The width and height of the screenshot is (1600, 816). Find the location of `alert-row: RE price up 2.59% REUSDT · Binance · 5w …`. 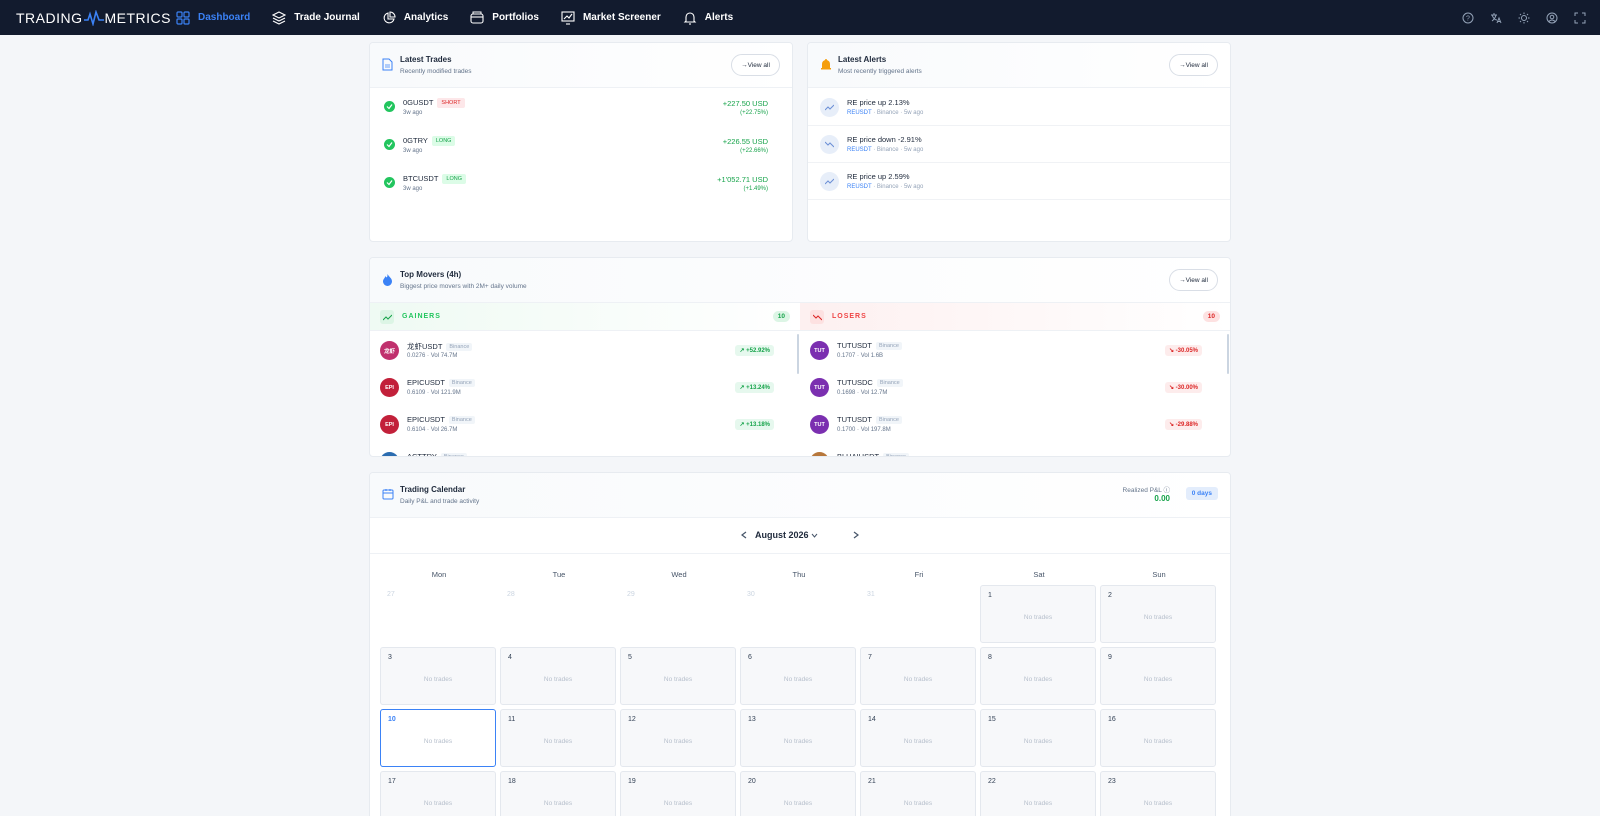

alert-row: RE price up 2.59% REUSDT · Binance · 5w … is located at coordinates (1019, 181).